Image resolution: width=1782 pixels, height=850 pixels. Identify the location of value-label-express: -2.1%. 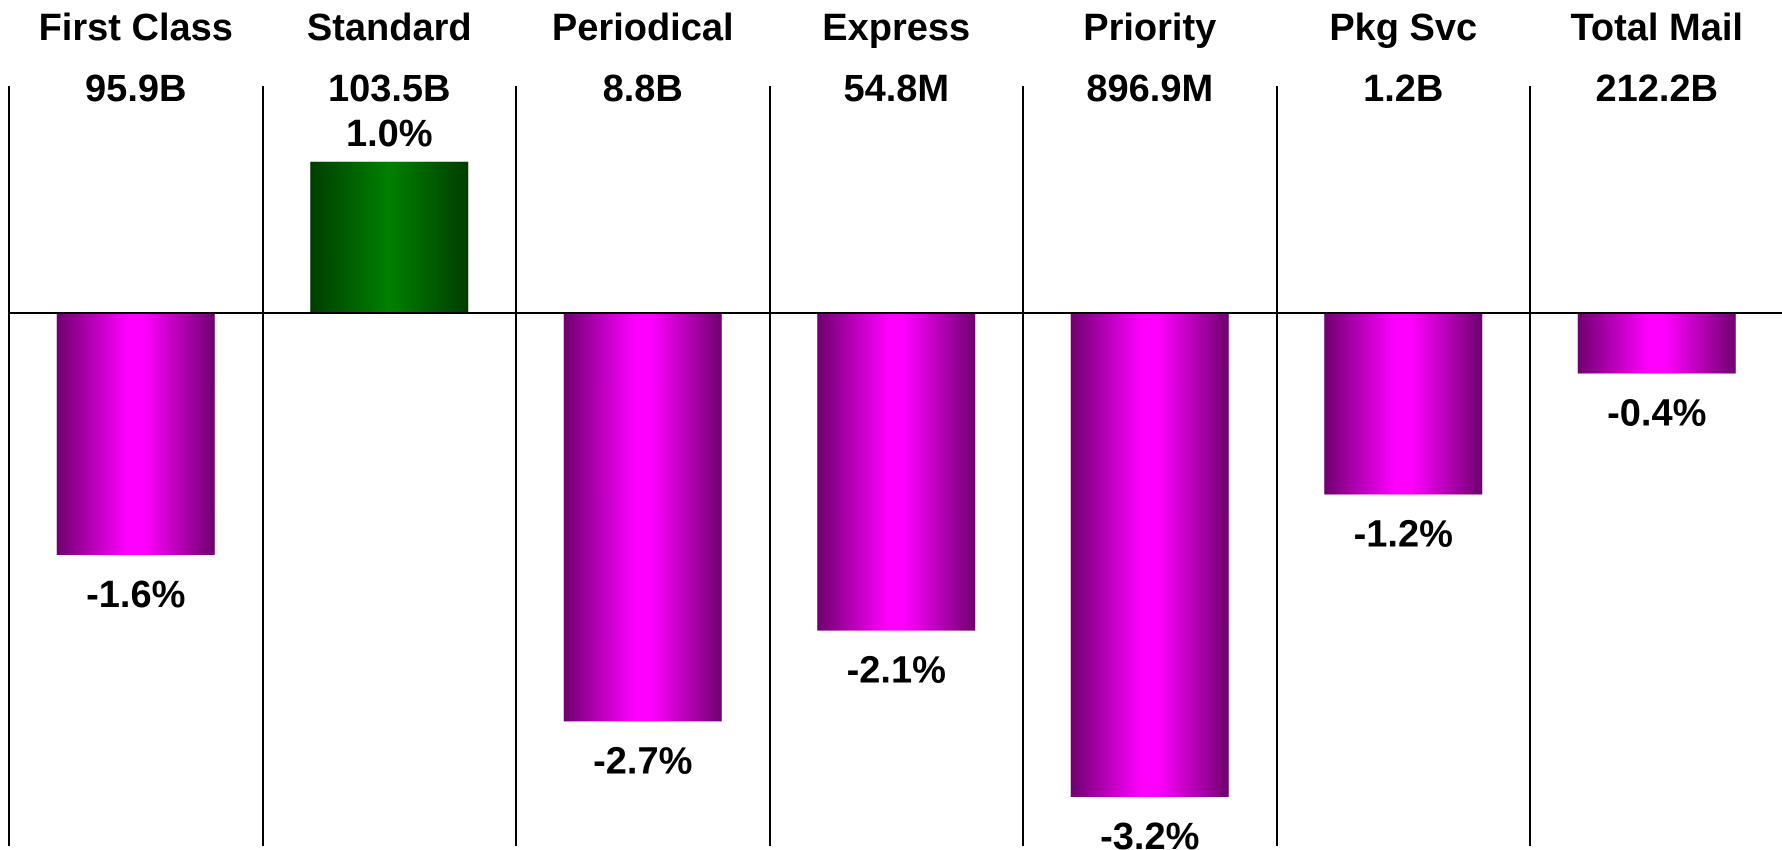
(896, 671).